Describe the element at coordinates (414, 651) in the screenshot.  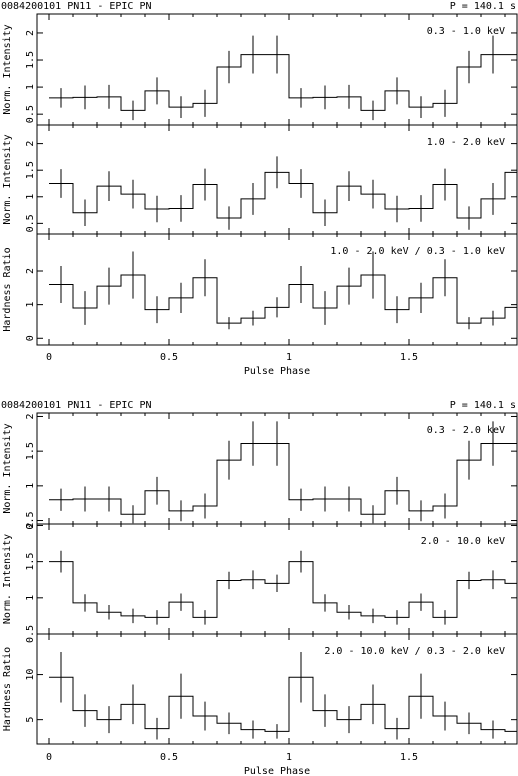
I see `band-label: 2.0 - 10.0 keV / 0.3 - 2.0 keV` at that location.